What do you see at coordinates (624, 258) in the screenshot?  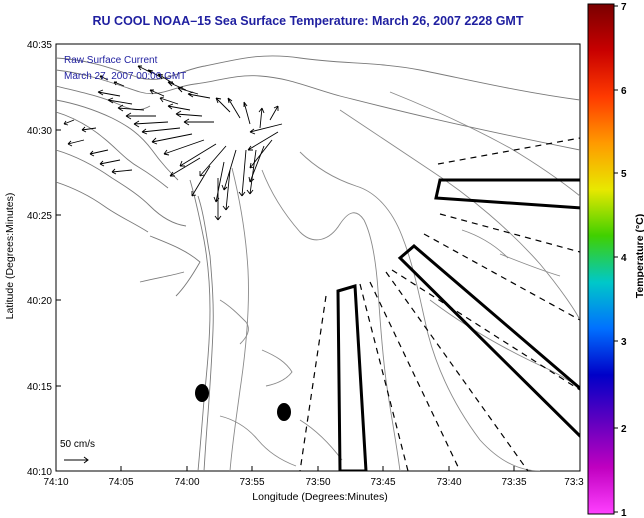 I see `colorbar-tick-label: 4` at bounding box center [624, 258].